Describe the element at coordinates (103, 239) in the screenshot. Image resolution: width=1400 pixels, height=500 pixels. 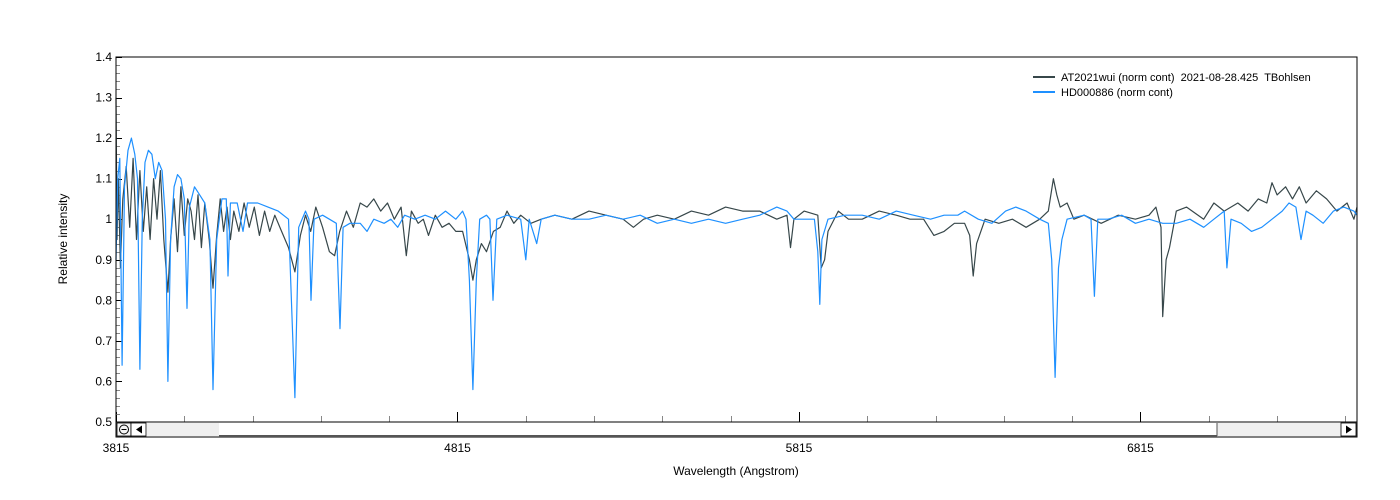
I see `y-tick-labels: 0.5 0.6 0.7 0.8 0.9 1 1.1 1.2 1.3 1.4` at that location.